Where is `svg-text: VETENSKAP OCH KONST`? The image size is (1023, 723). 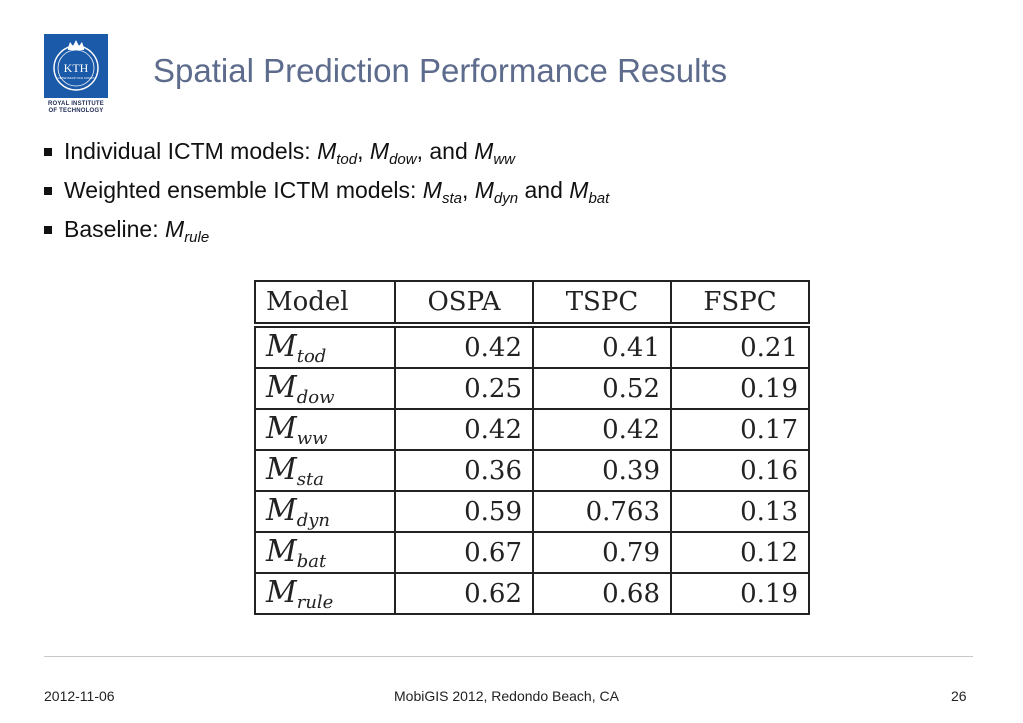
svg-text: VETENSKAP OCH KONST is located at coordinates (76, 78).